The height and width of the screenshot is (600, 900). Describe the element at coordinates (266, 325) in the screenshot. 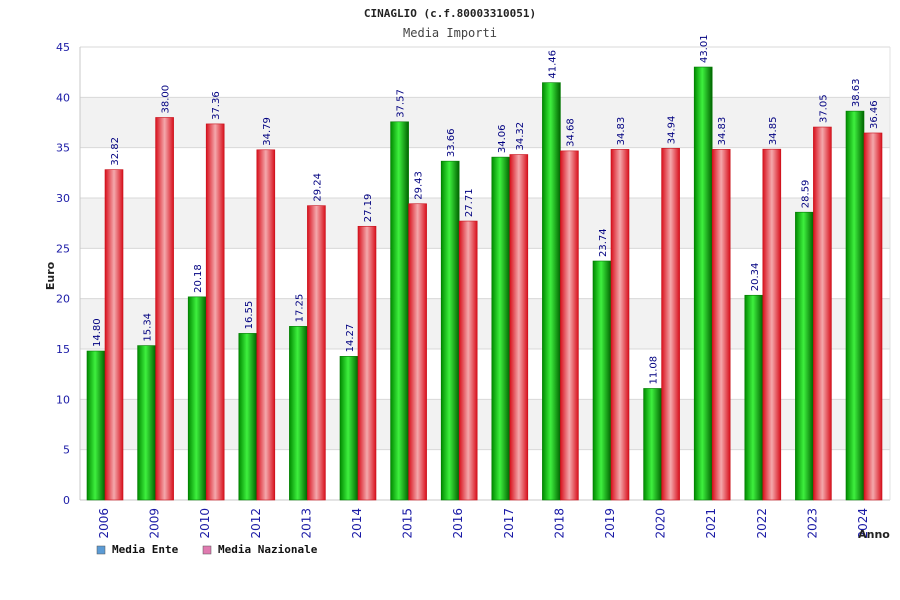

I see `bar-media-nazionale-2012` at that location.